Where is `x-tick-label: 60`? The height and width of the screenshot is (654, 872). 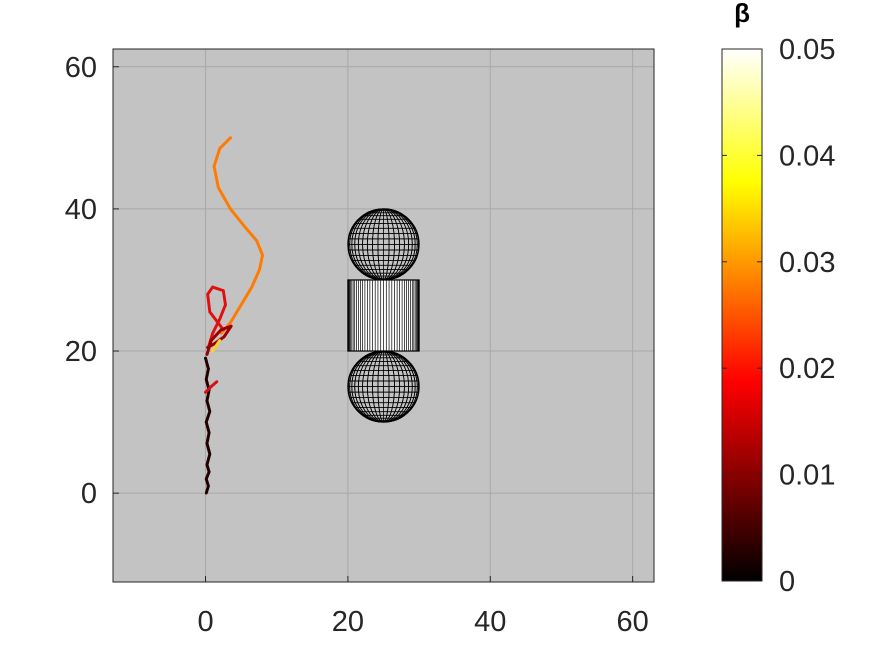
x-tick-label: 60 is located at coordinates (633, 622).